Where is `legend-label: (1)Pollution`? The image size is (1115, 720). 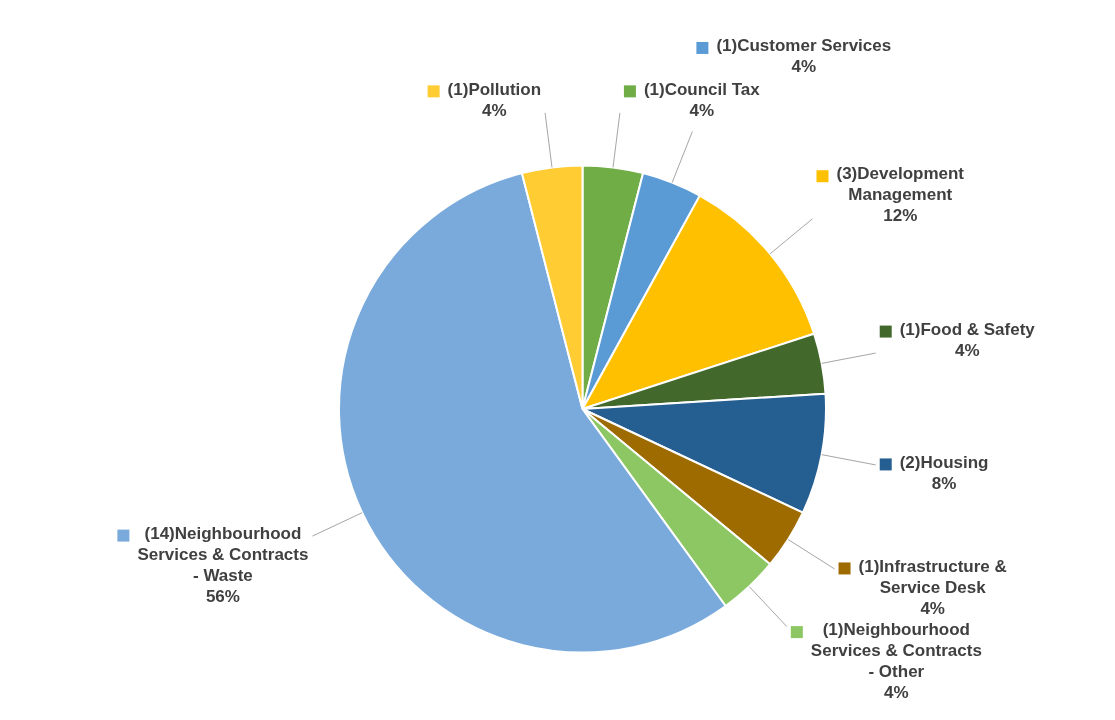 legend-label: (1)Pollution is located at coordinates (494, 89).